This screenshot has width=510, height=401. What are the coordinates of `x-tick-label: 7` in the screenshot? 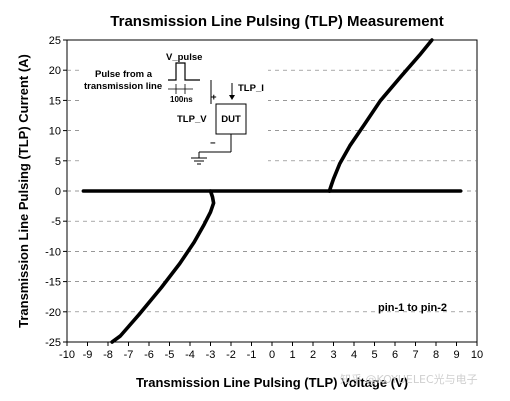 It's located at (415, 355).